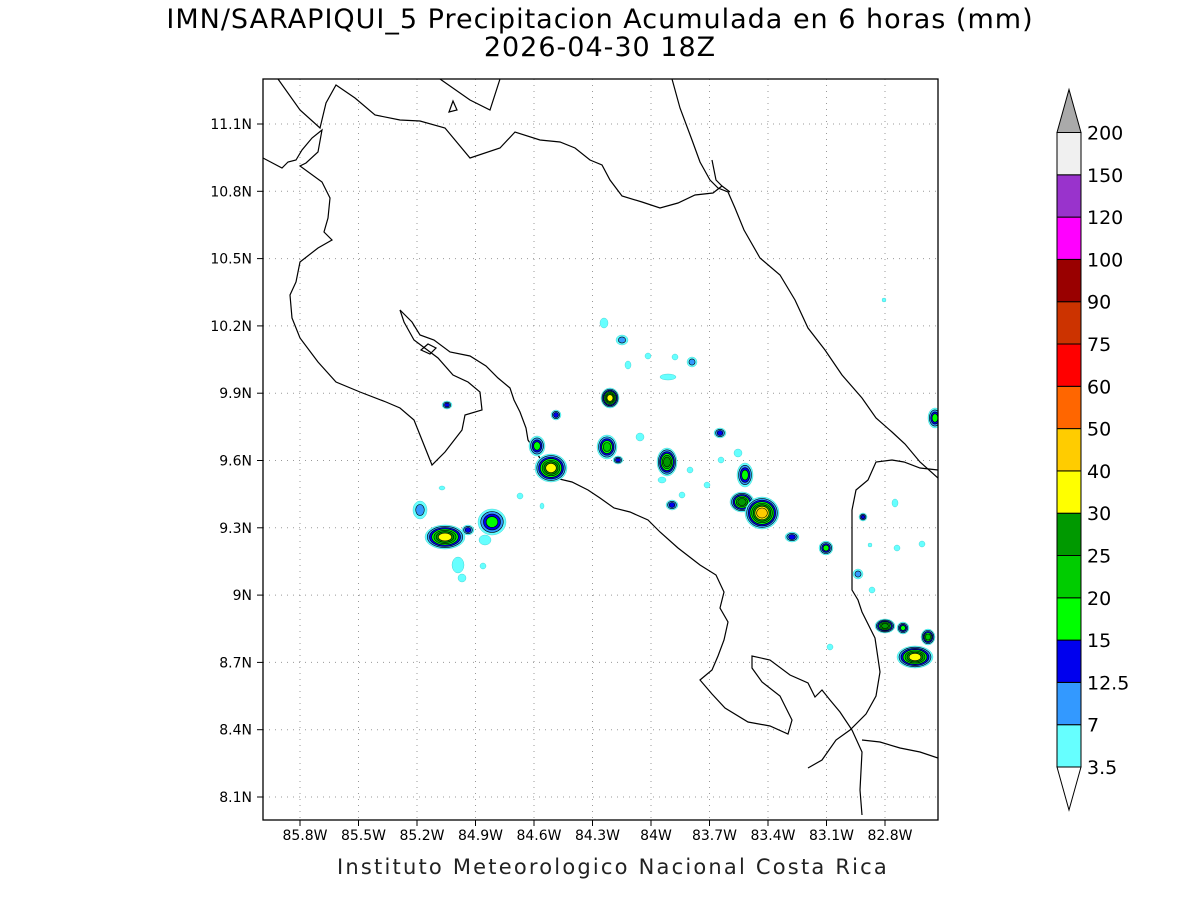 Image resolution: width=1200 pixels, height=900 pixels. I want to click on colorbar-level-label: 3.5, so click(1102, 768).